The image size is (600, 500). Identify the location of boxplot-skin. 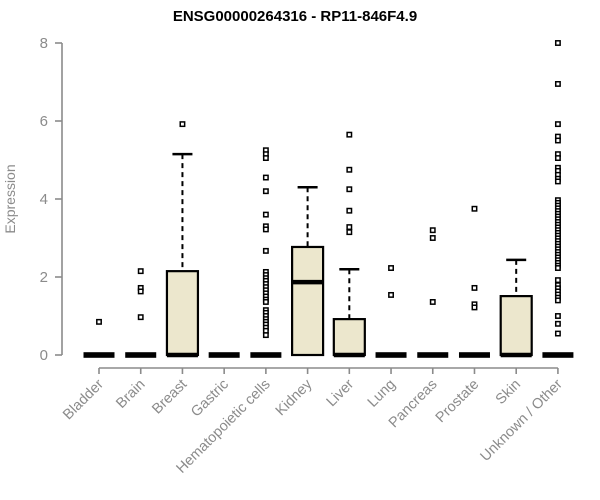
(516, 308).